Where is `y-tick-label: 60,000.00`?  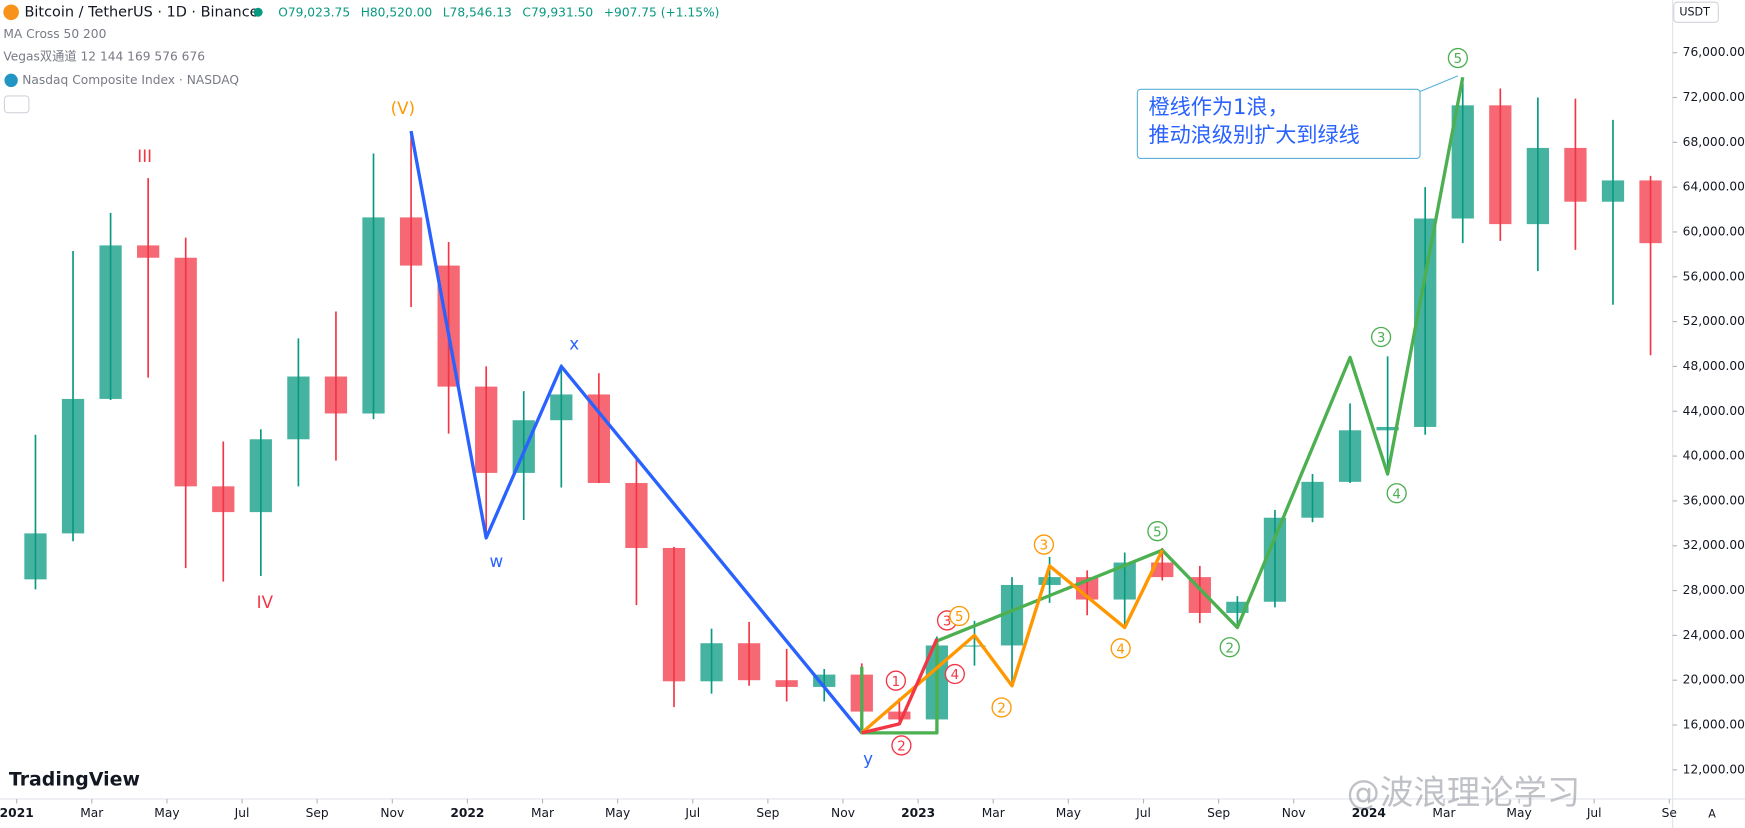
y-tick-label: 60,000.00 is located at coordinates (1714, 231).